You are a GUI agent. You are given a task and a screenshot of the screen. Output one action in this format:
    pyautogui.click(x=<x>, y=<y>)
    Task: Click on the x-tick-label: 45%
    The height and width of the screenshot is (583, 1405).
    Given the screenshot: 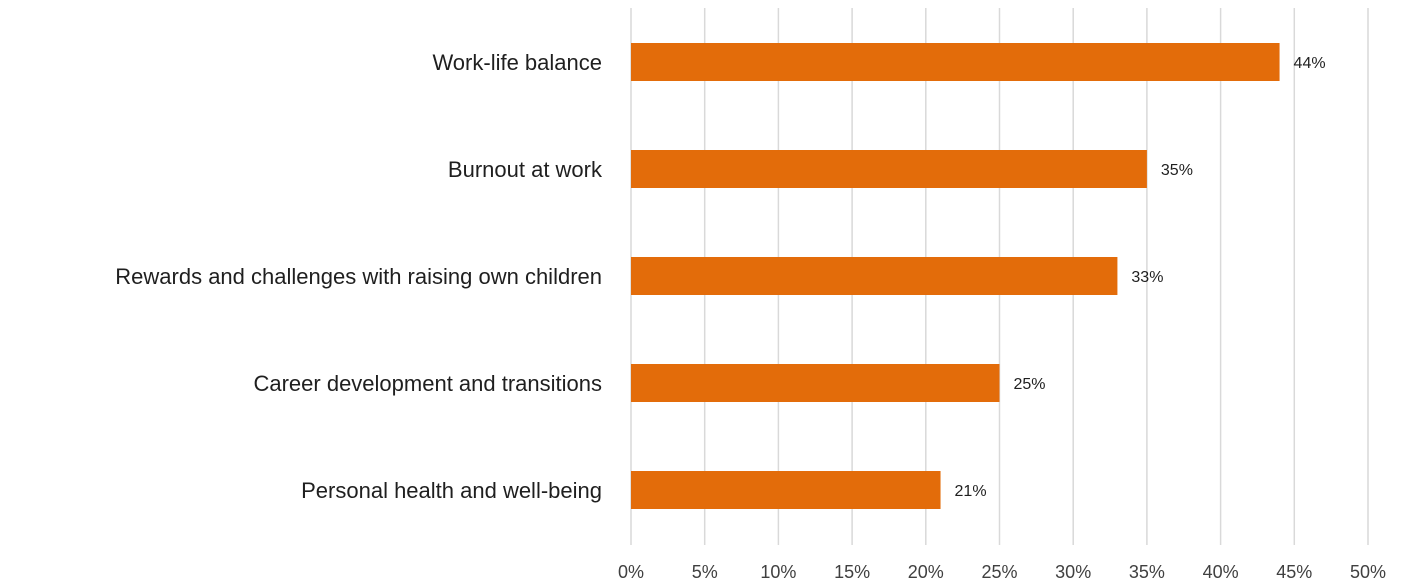 What is the action you would take?
    pyautogui.click(x=1294, y=572)
    